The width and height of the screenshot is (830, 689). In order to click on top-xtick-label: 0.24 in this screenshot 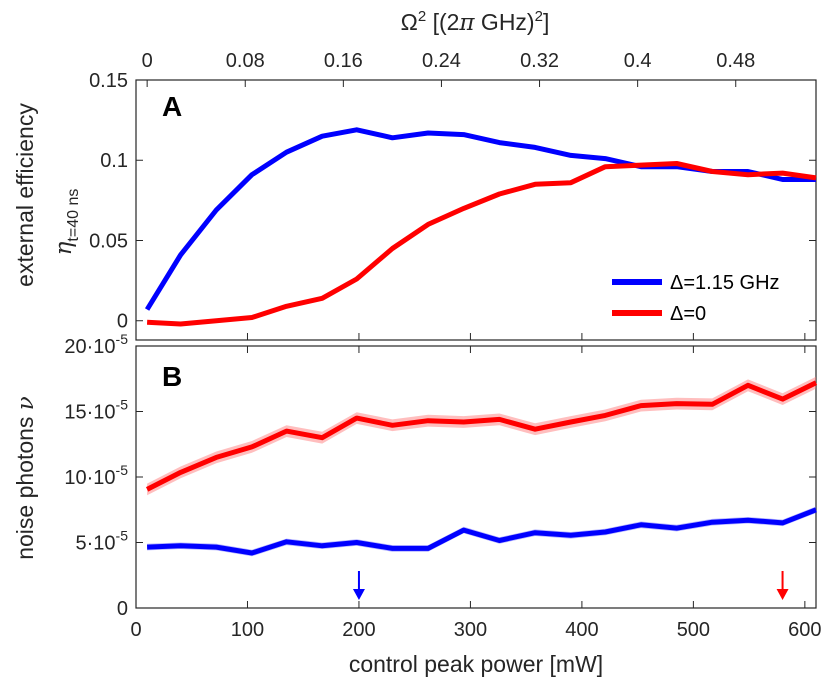, I will do `click(441, 61)`.